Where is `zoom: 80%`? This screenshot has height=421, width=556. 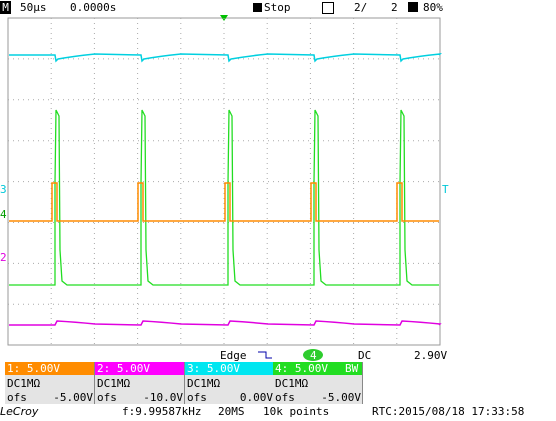 zoom: 80% is located at coordinates (433, 7).